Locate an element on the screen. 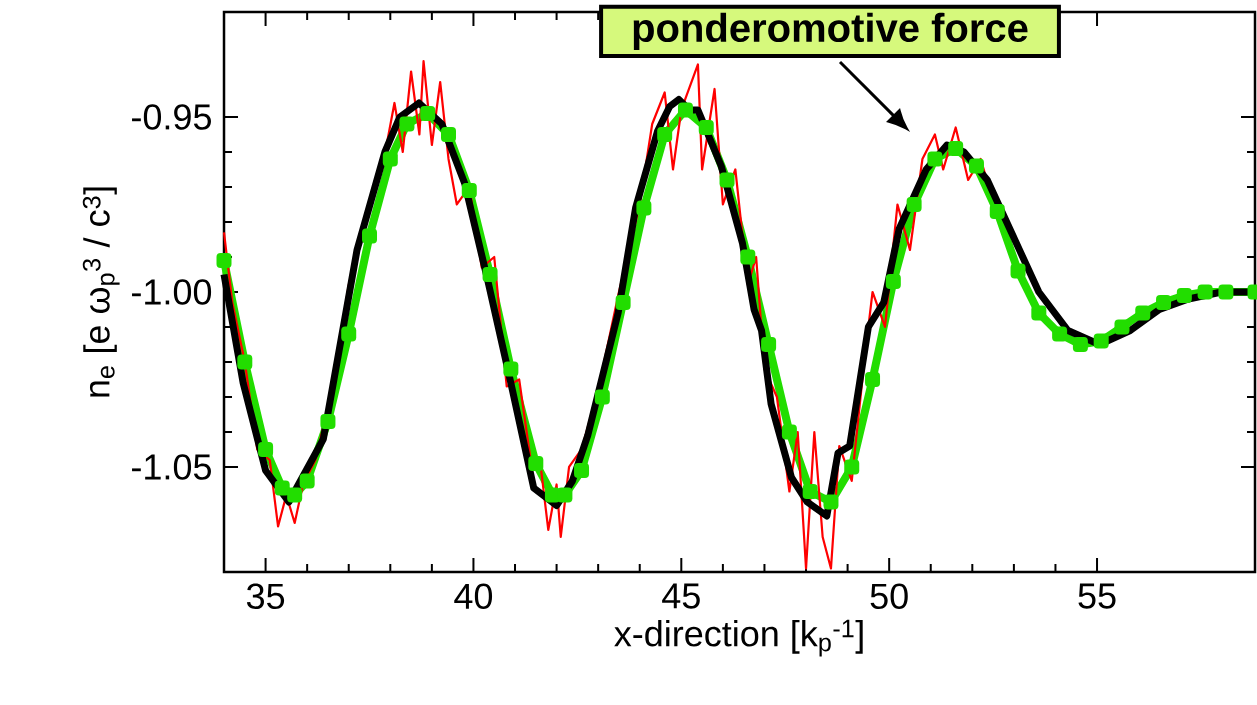  x-tick-label: 40 is located at coordinates (473, 596).